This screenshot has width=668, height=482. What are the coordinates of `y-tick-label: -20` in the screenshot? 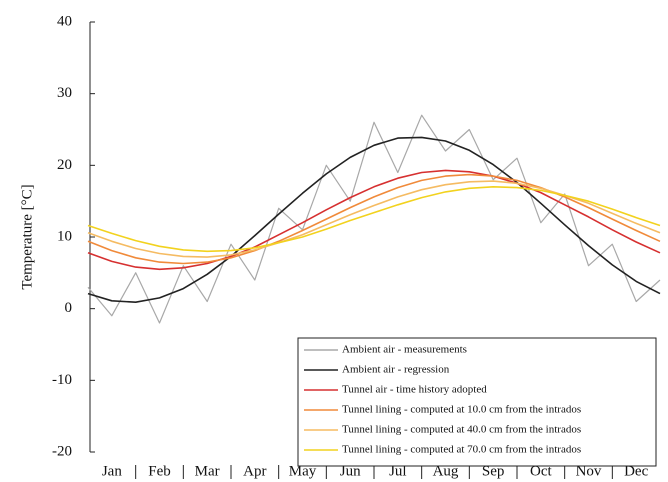 It's located at (62, 451).